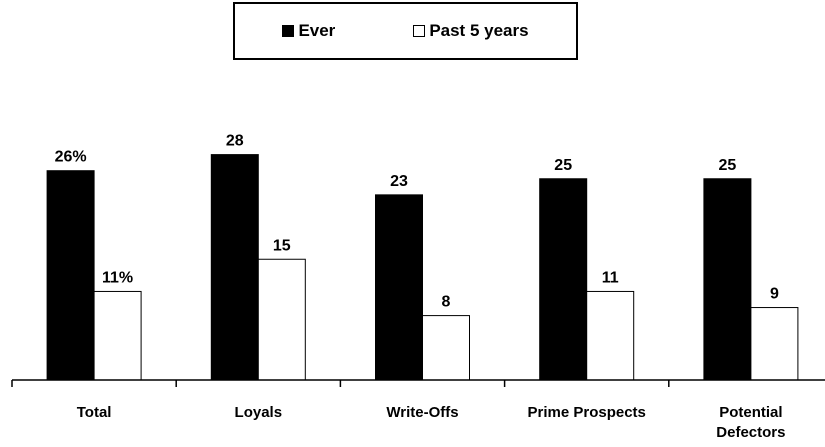 The image size is (825, 447). Describe the element at coordinates (71, 157) in the screenshot. I see `data-label-ever-0: 26%` at that location.